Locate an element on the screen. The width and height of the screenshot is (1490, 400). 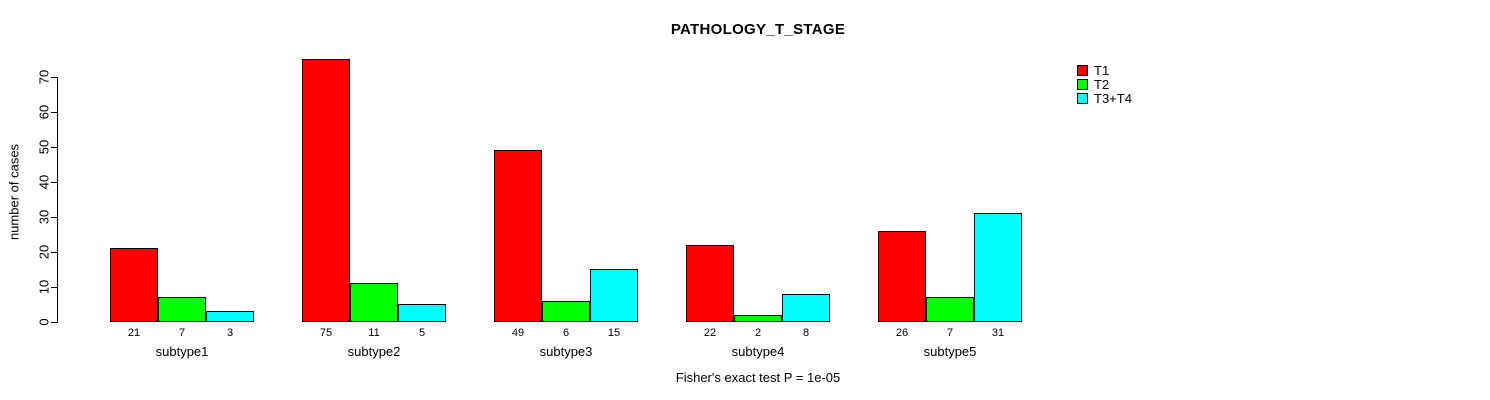
bar-value-label: 15 is located at coordinates (614, 333).